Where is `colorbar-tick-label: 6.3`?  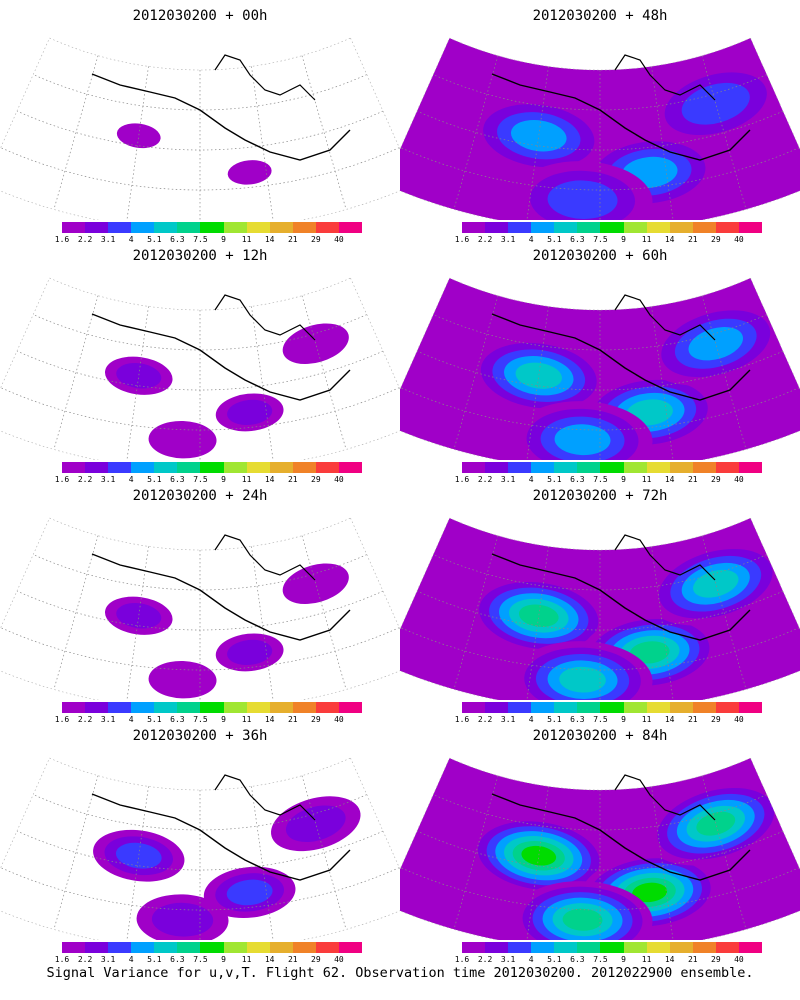
colorbar-tick-label: 6.3 is located at coordinates (177, 719).